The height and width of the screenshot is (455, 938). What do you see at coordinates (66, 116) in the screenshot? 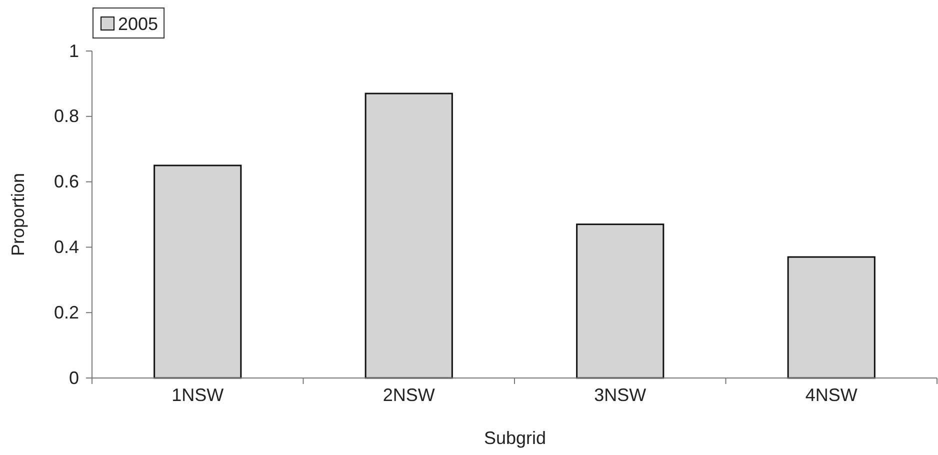
I see `y-tick-label: 0.8` at bounding box center [66, 116].